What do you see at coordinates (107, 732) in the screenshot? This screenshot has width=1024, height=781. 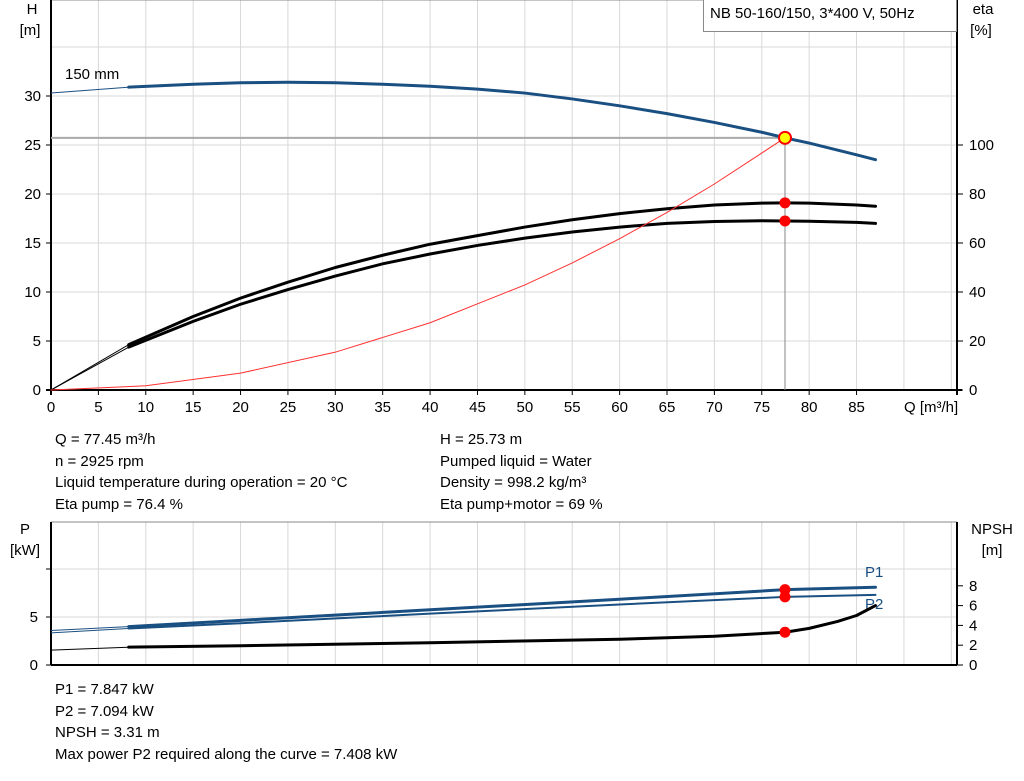 I see `npsh-value: NPSH = 3.31 m` at bounding box center [107, 732].